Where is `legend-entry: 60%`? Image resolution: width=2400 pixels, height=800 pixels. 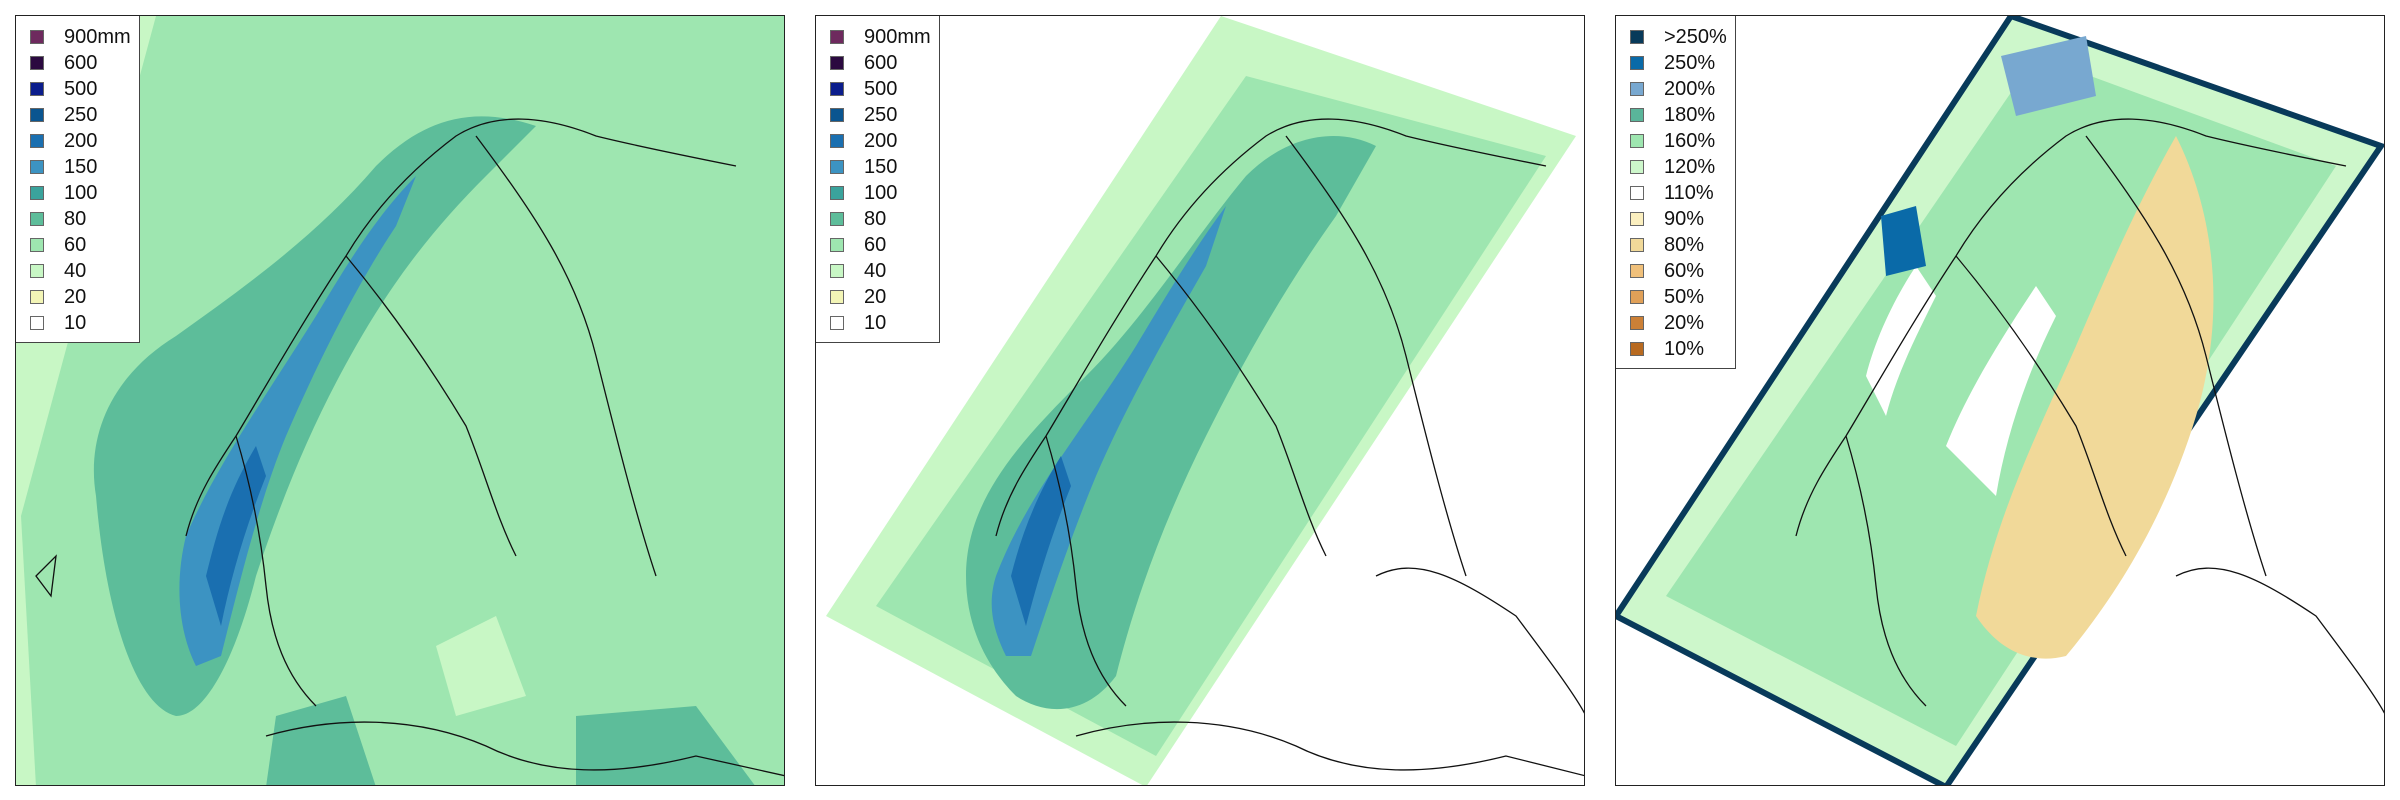 legend-entry: 60% is located at coordinates (1678, 271).